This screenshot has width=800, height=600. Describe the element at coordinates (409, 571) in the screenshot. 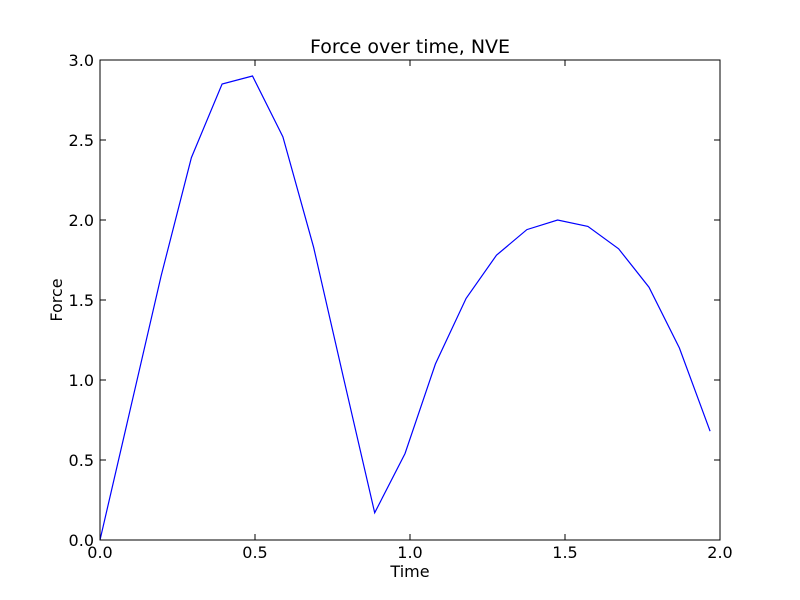

I see `x-axis-label: Time` at that location.